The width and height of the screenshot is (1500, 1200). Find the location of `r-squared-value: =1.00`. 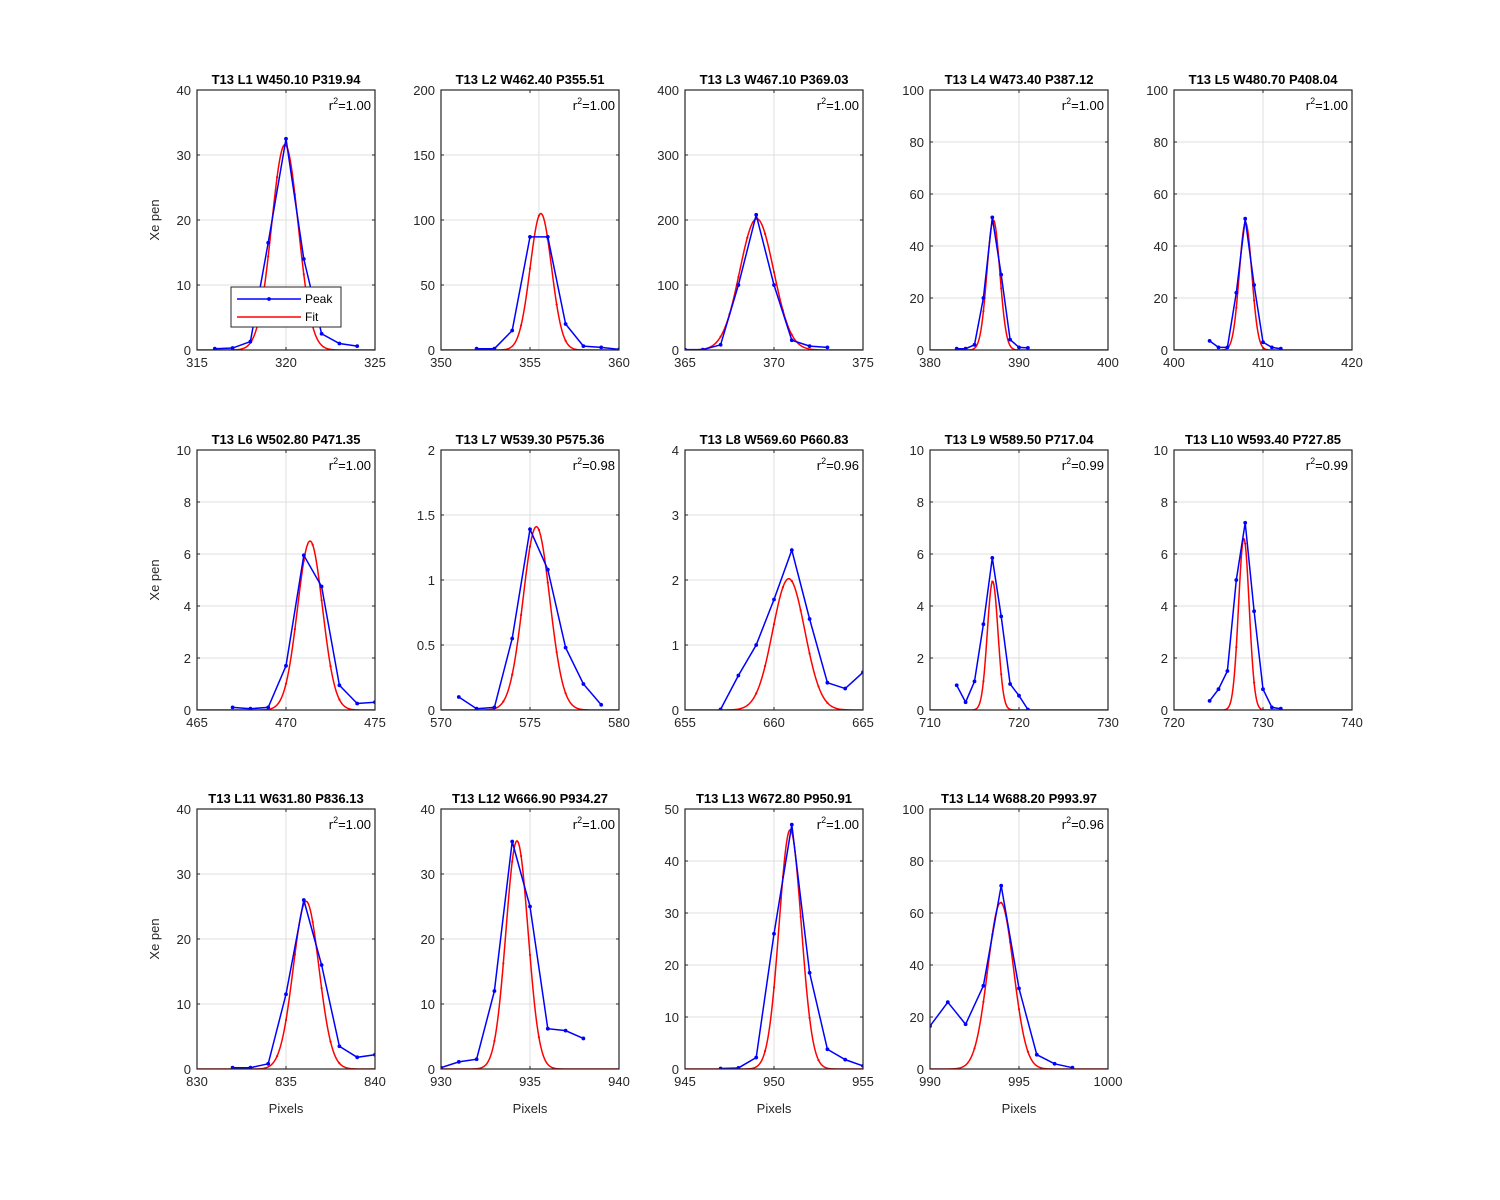

r-squared-value: =1.00 is located at coordinates (598, 105).